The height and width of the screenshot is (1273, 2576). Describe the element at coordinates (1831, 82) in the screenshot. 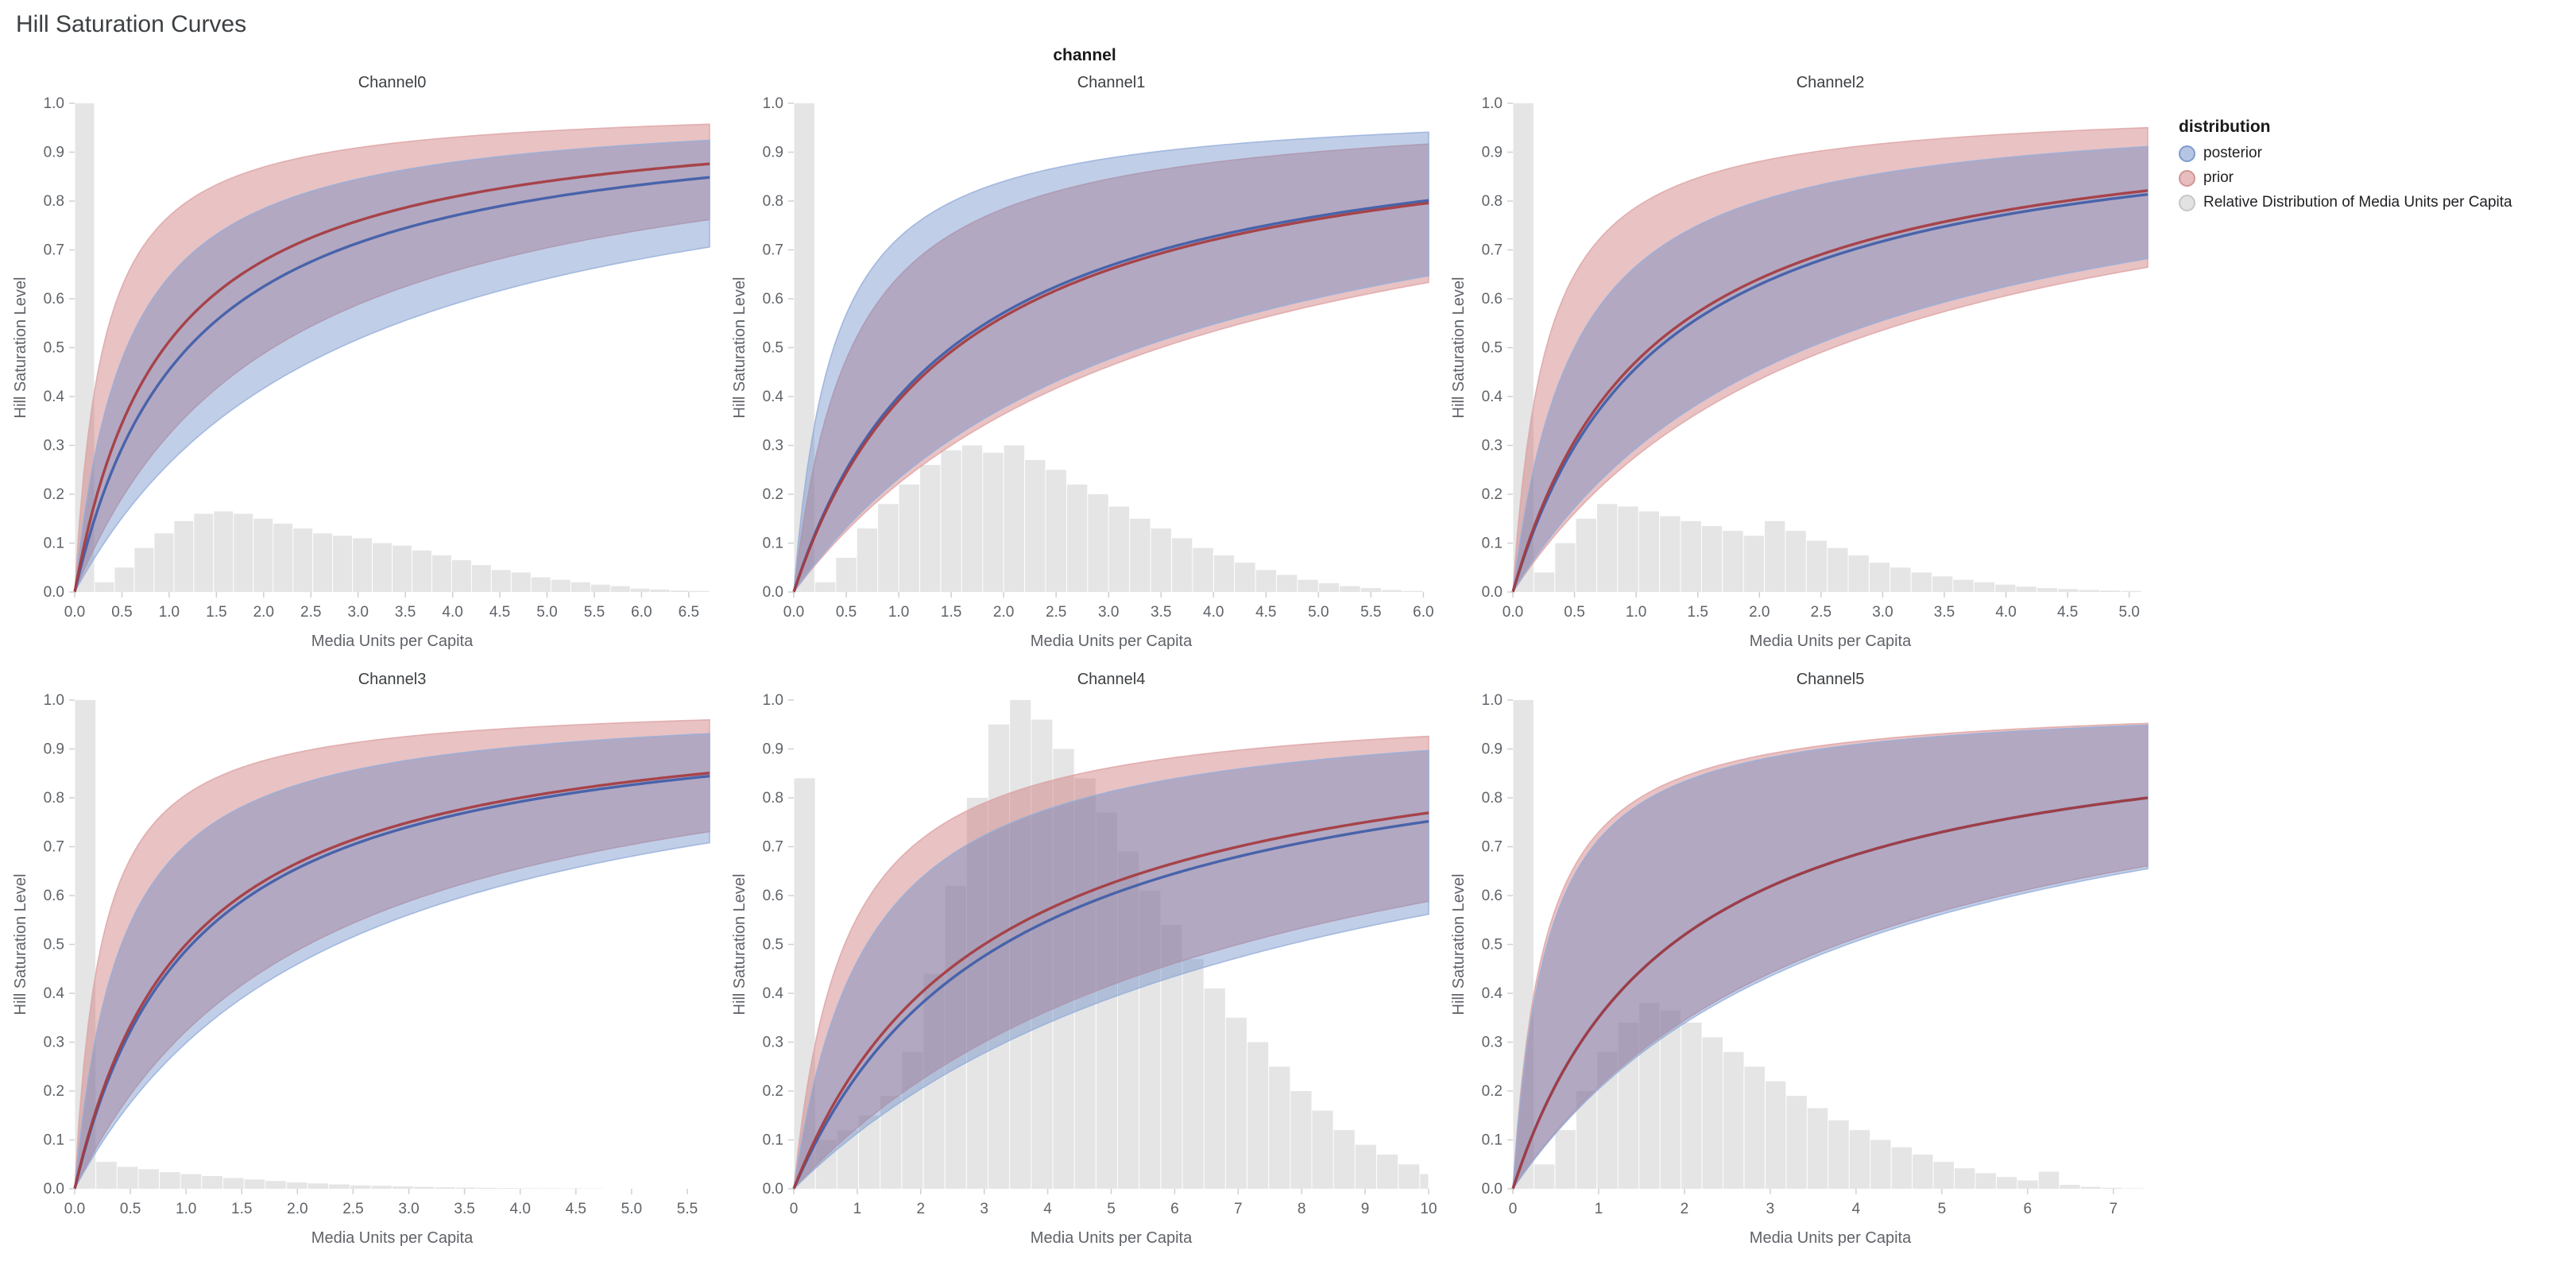

I see `subplot-title: Channel2` at that location.